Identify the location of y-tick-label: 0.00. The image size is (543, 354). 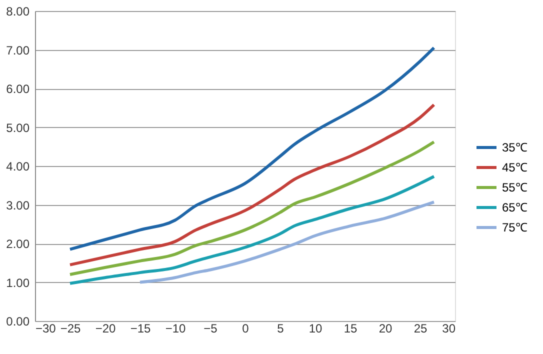
(18, 321).